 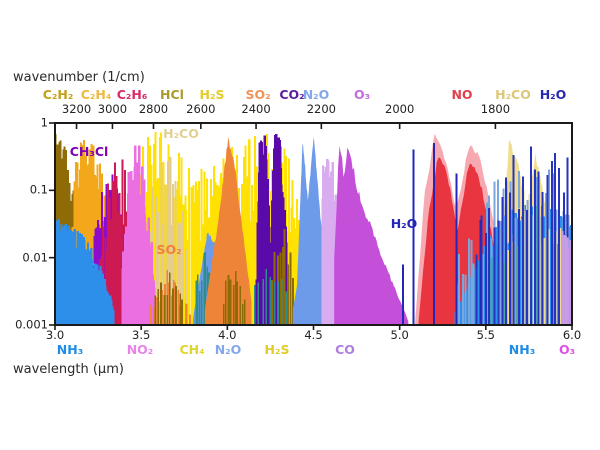 I want to click on molecule-label-bottom-CO: CO, so click(x=345, y=349).